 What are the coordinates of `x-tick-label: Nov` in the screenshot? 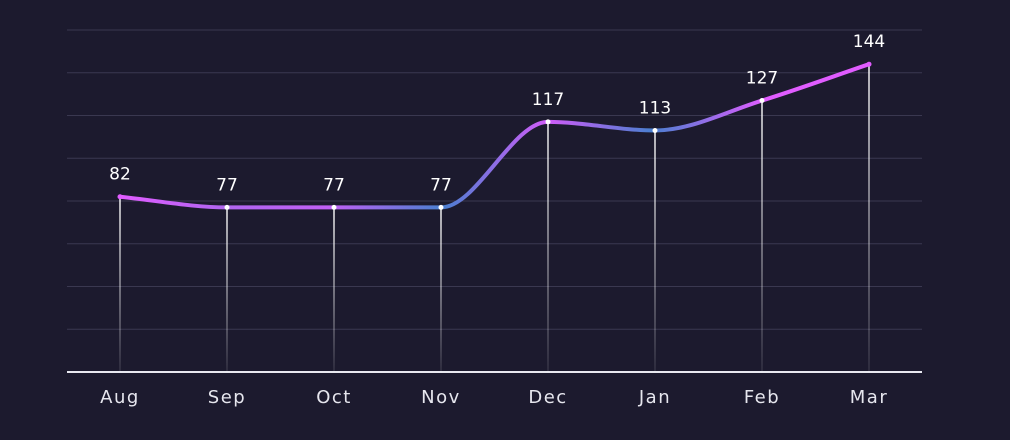 It's located at (441, 397).